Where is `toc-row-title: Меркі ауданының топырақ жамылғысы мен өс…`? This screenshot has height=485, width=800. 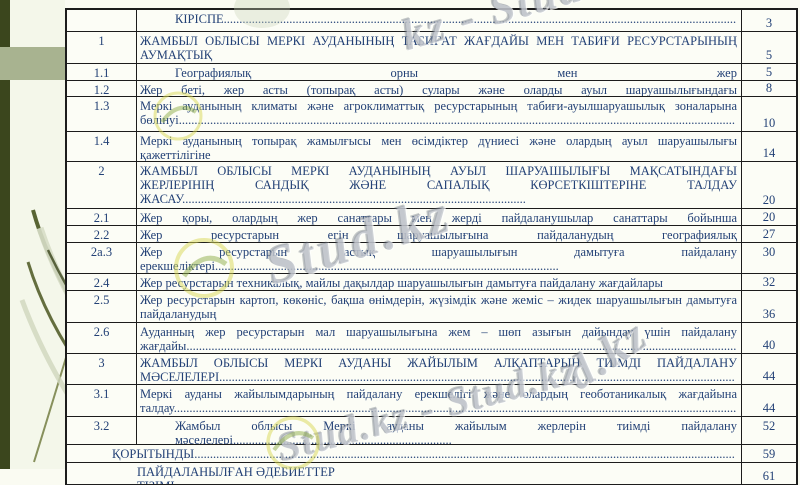 toc-row-title: Меркі ауданының топырақ жамылғысы мен өс… is located at coordinates (438, 147).